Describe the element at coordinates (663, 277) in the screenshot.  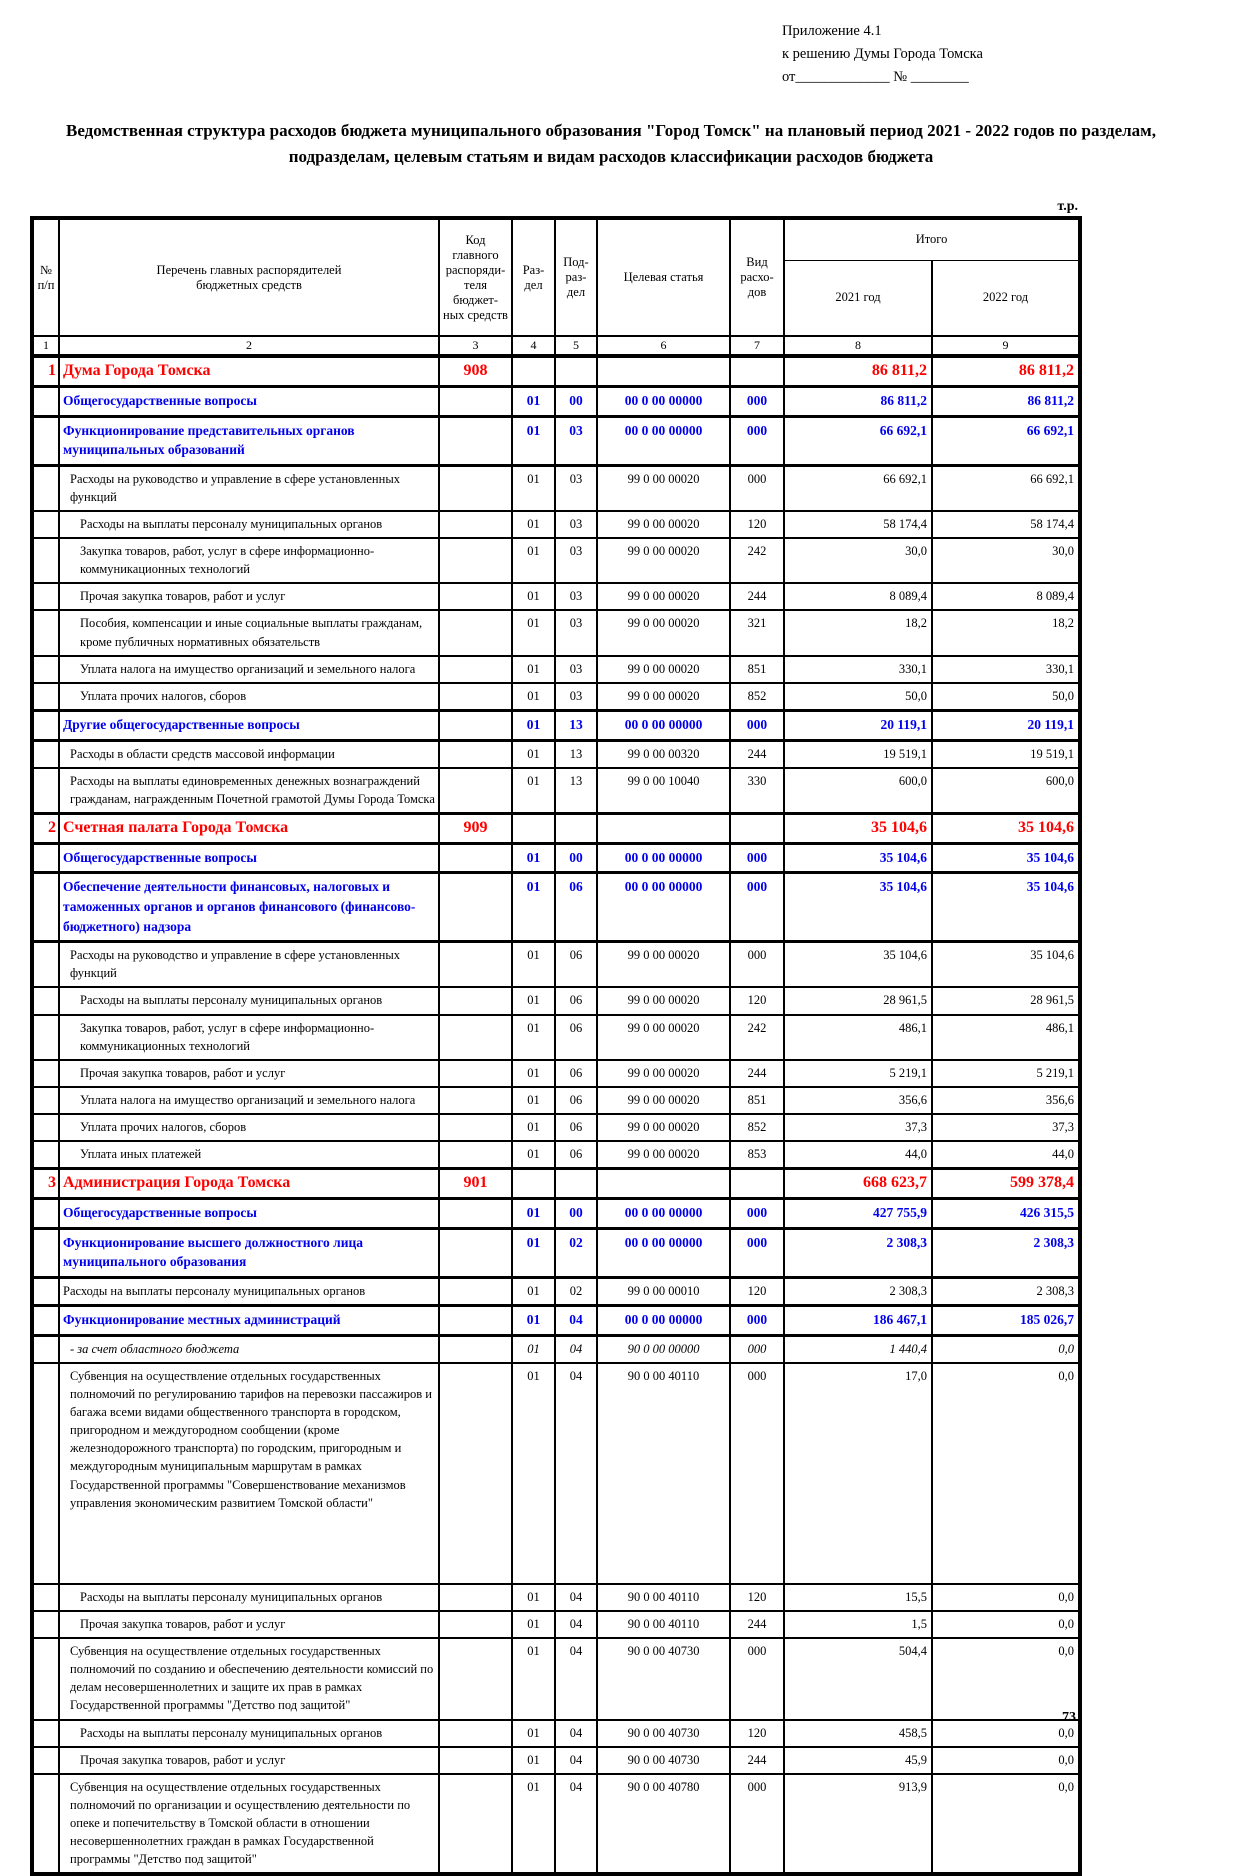
I see `col-header-target: Целевая статья` at that location.